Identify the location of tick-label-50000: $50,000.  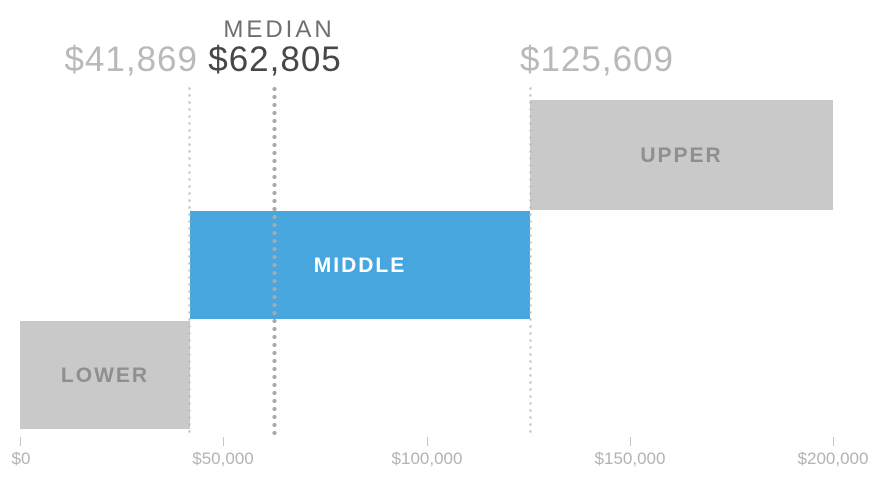
(223, 458).